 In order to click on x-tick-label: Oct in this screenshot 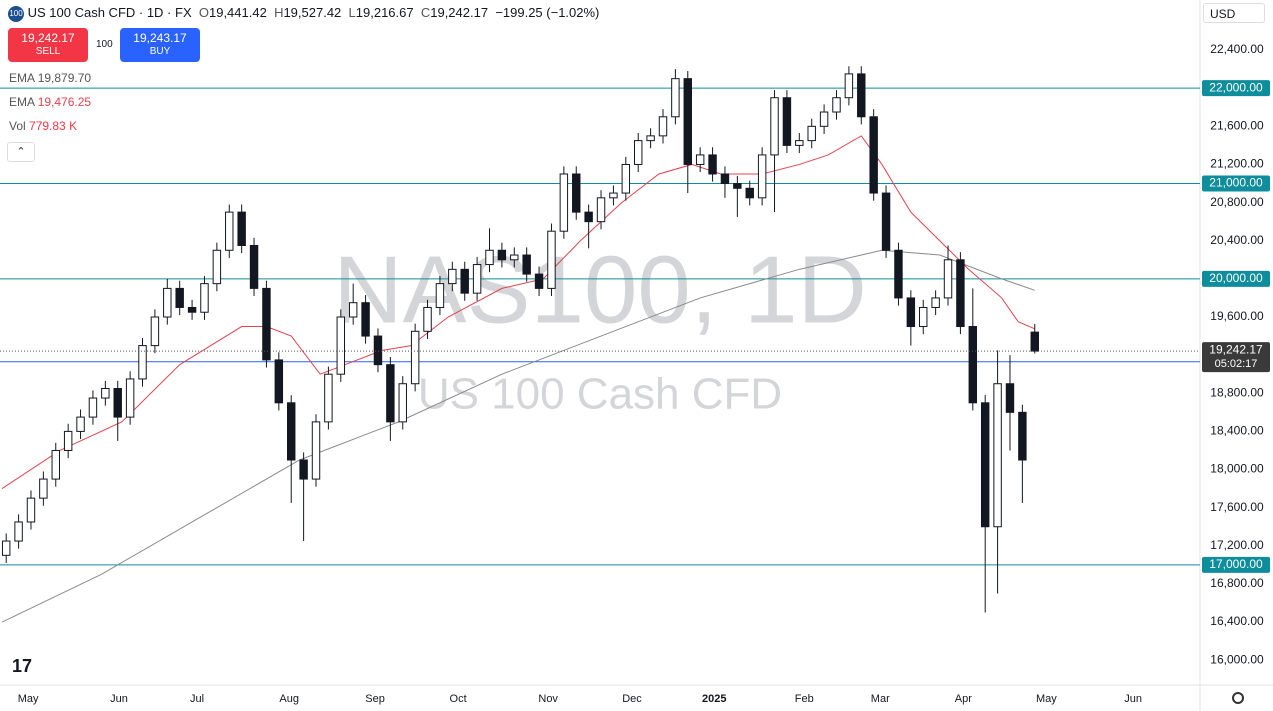, I will do `click(458, 699)`.